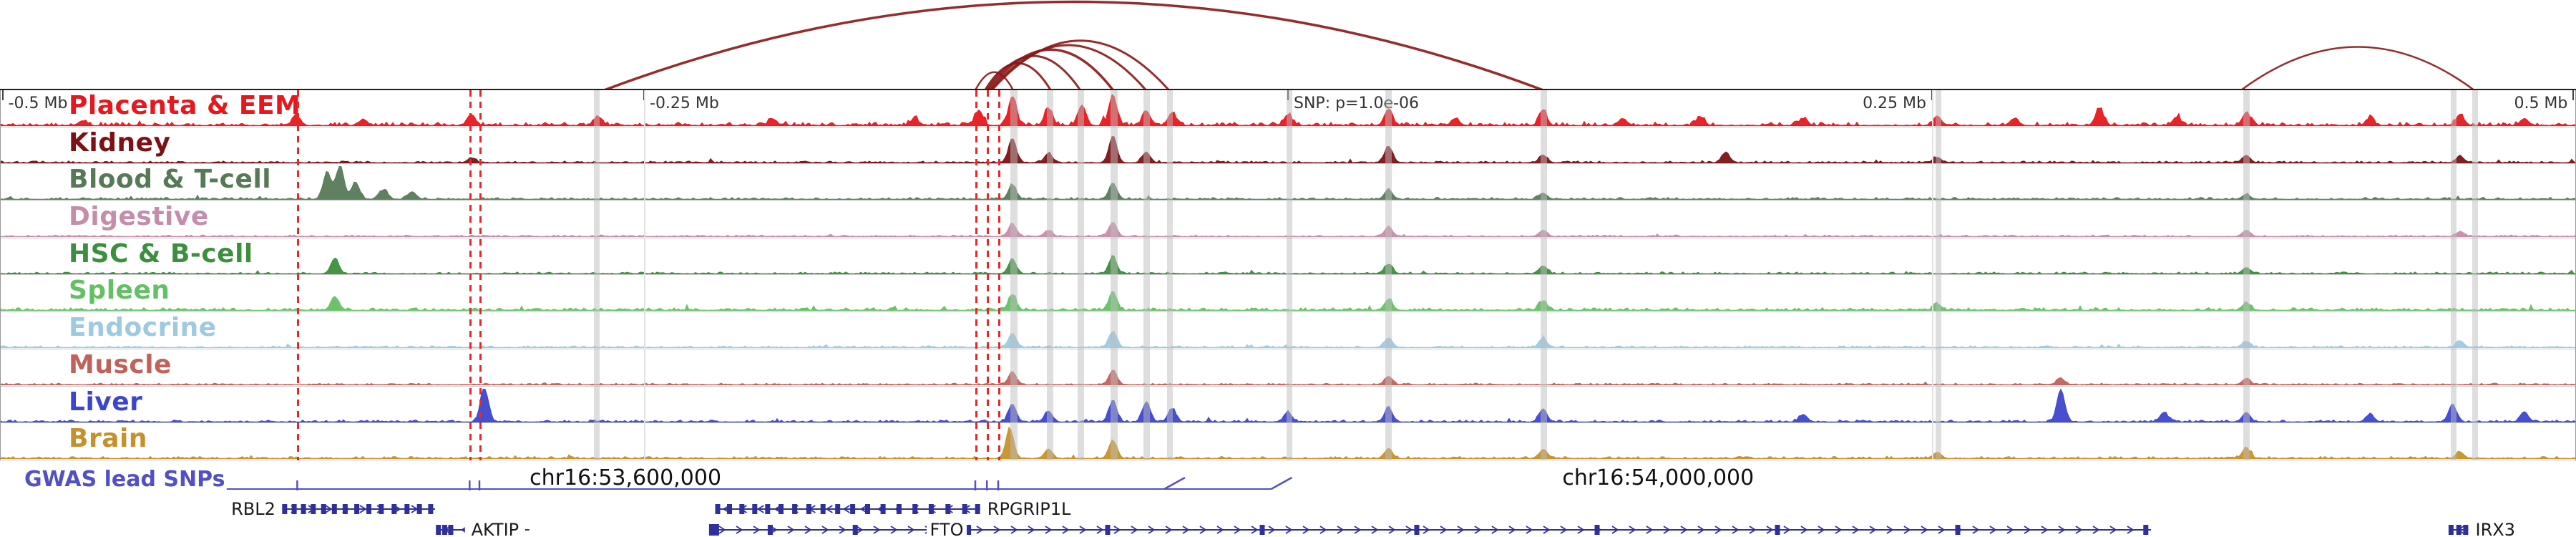 Image resolution: width=2576 pixels, height=537 pixels. Describe the element at coordinates (625, 477) in the screenshot. I see `coordinate-label: chr16:53,600,000` at that location.